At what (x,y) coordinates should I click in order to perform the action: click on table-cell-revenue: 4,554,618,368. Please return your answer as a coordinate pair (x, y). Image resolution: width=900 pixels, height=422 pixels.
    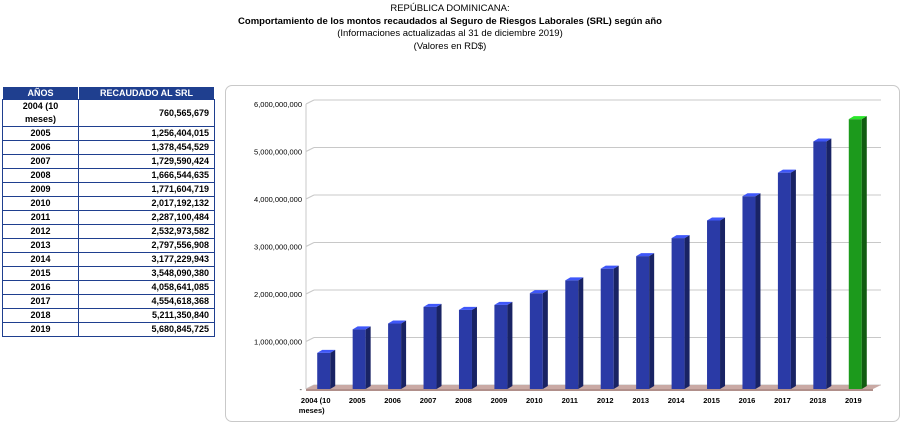
    Looking at the image, I should click on (146, 301).